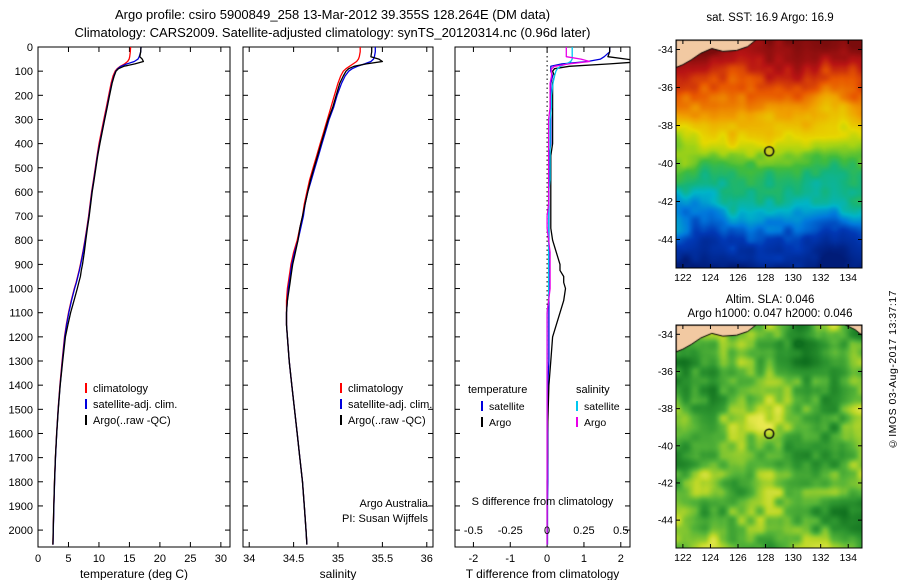  I want to click on s-tick-label: 0.25, so click(583, 531).